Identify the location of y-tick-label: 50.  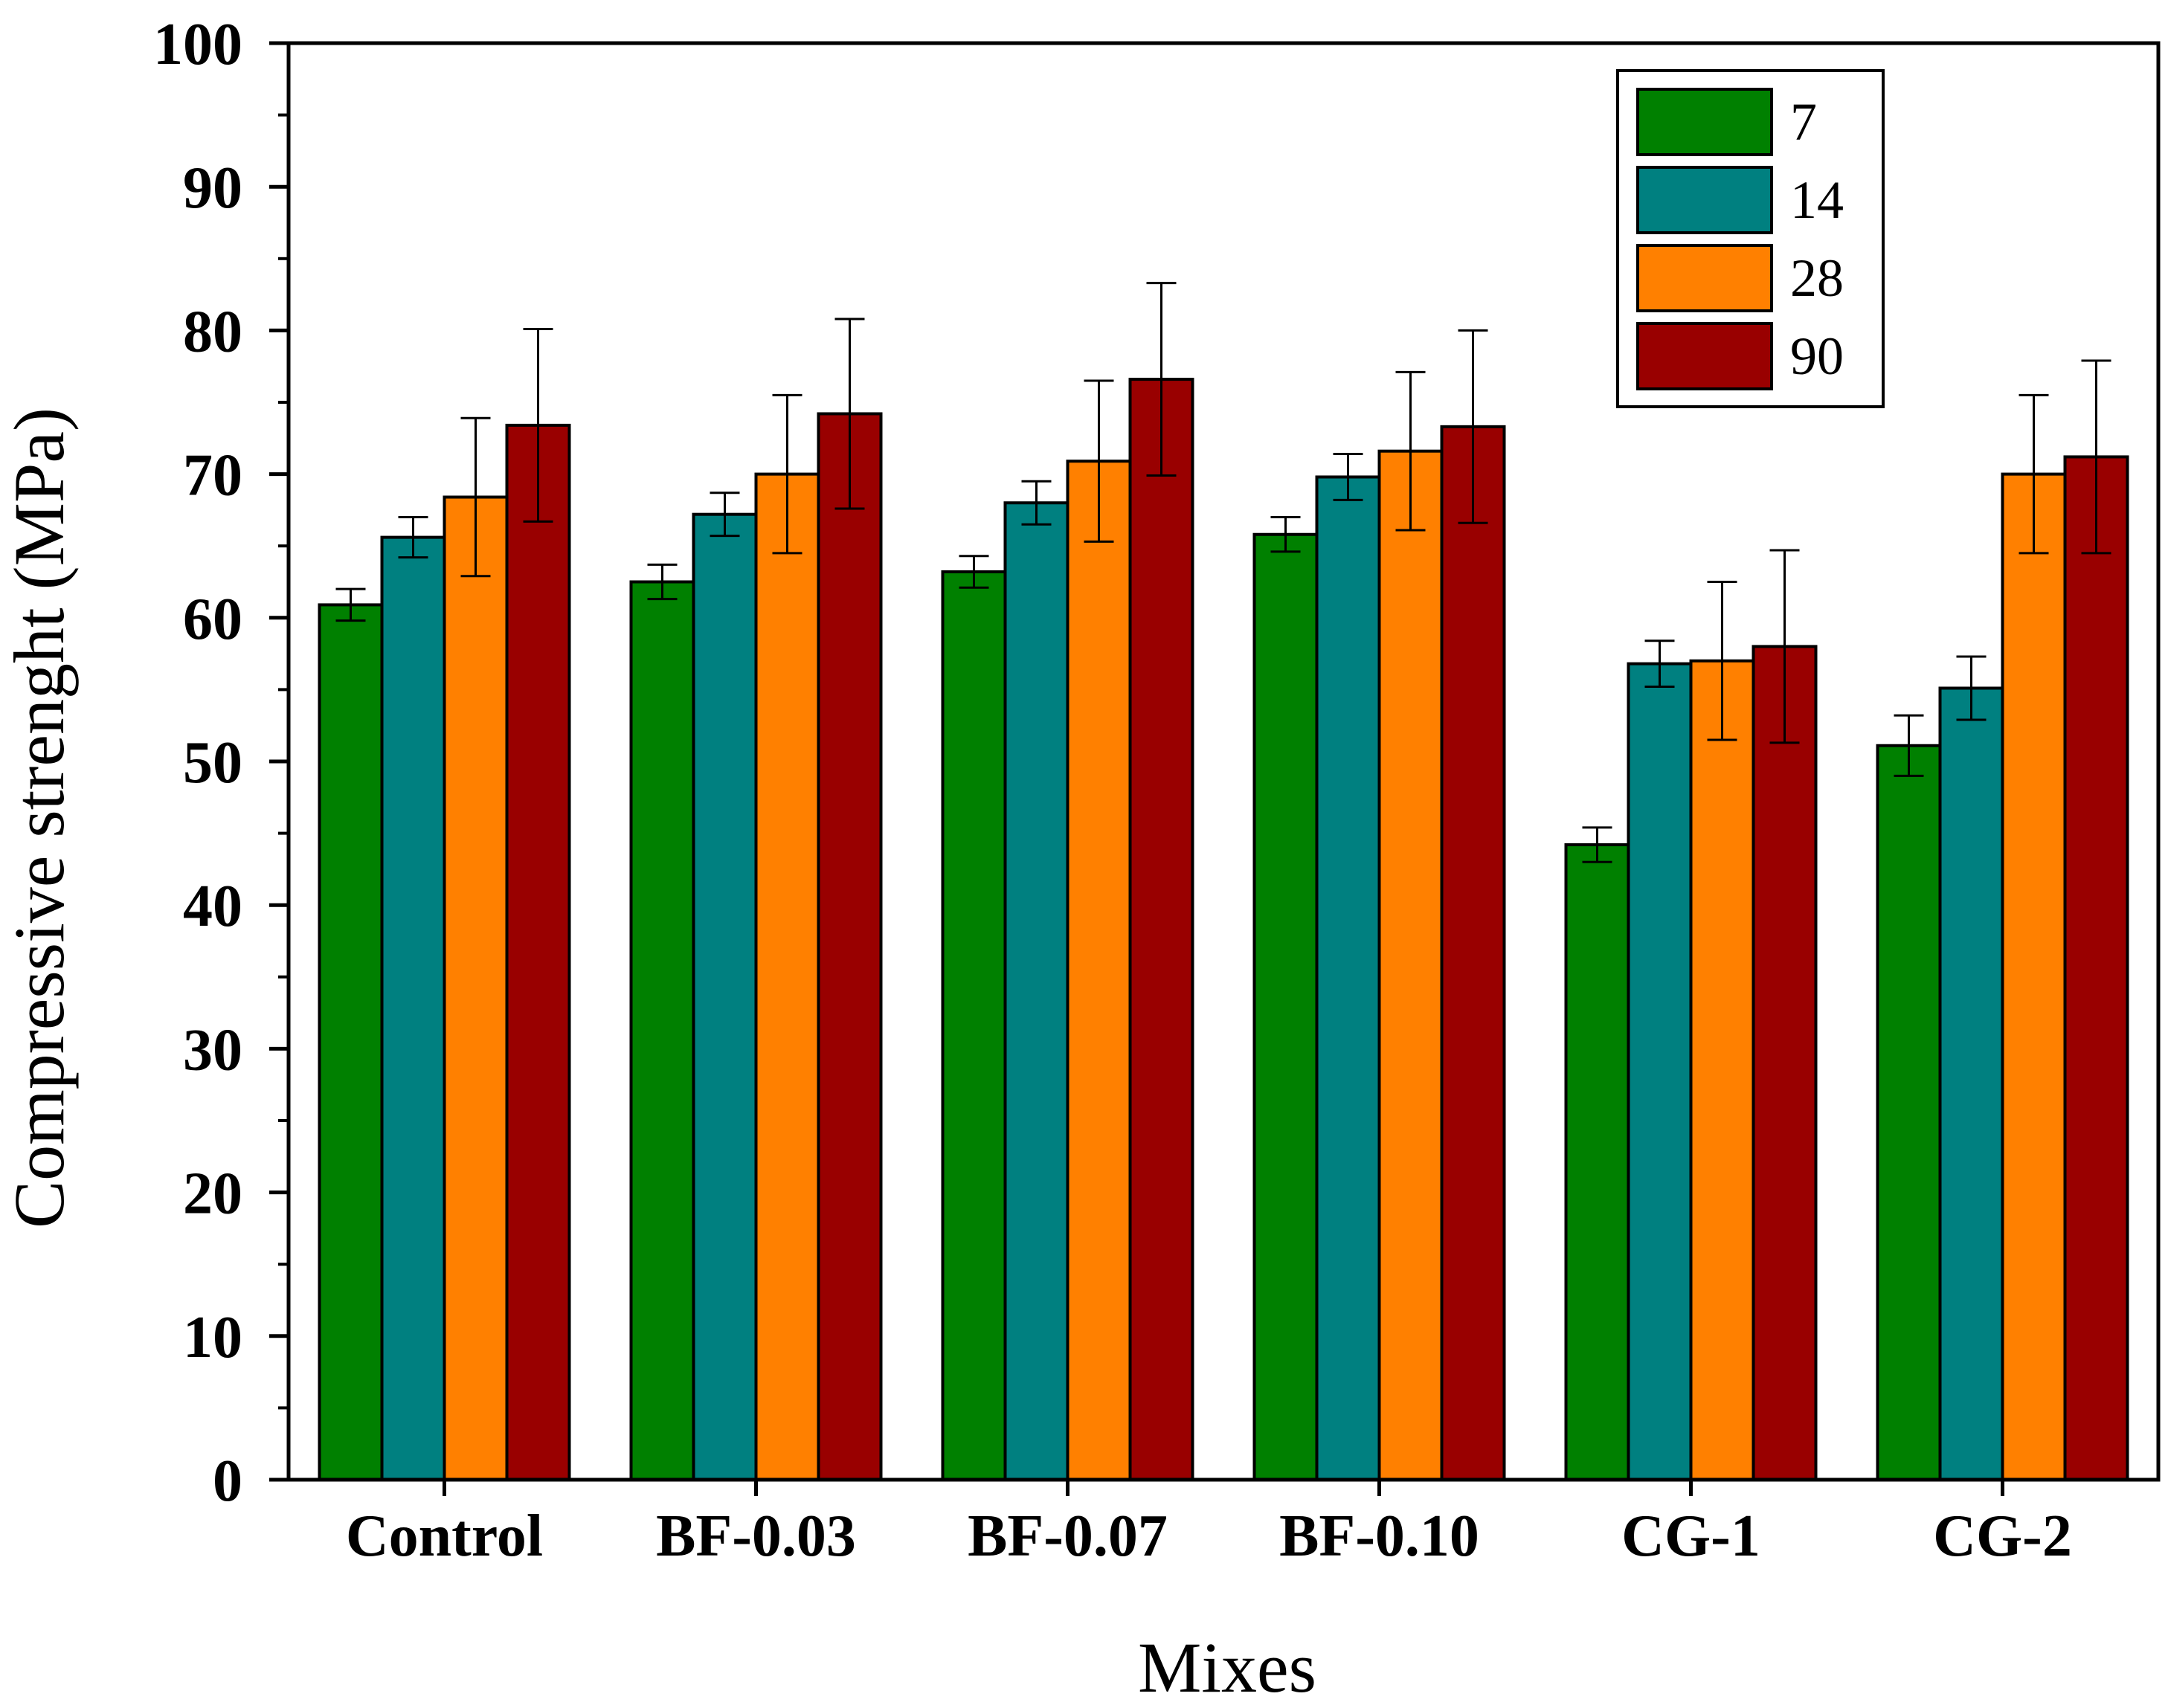
(212, 763).